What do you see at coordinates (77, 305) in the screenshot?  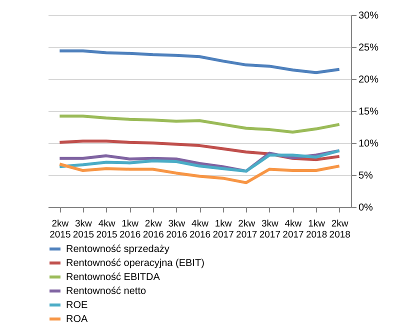 I see `legend-label: ROE` at bounding box center [77, 305].